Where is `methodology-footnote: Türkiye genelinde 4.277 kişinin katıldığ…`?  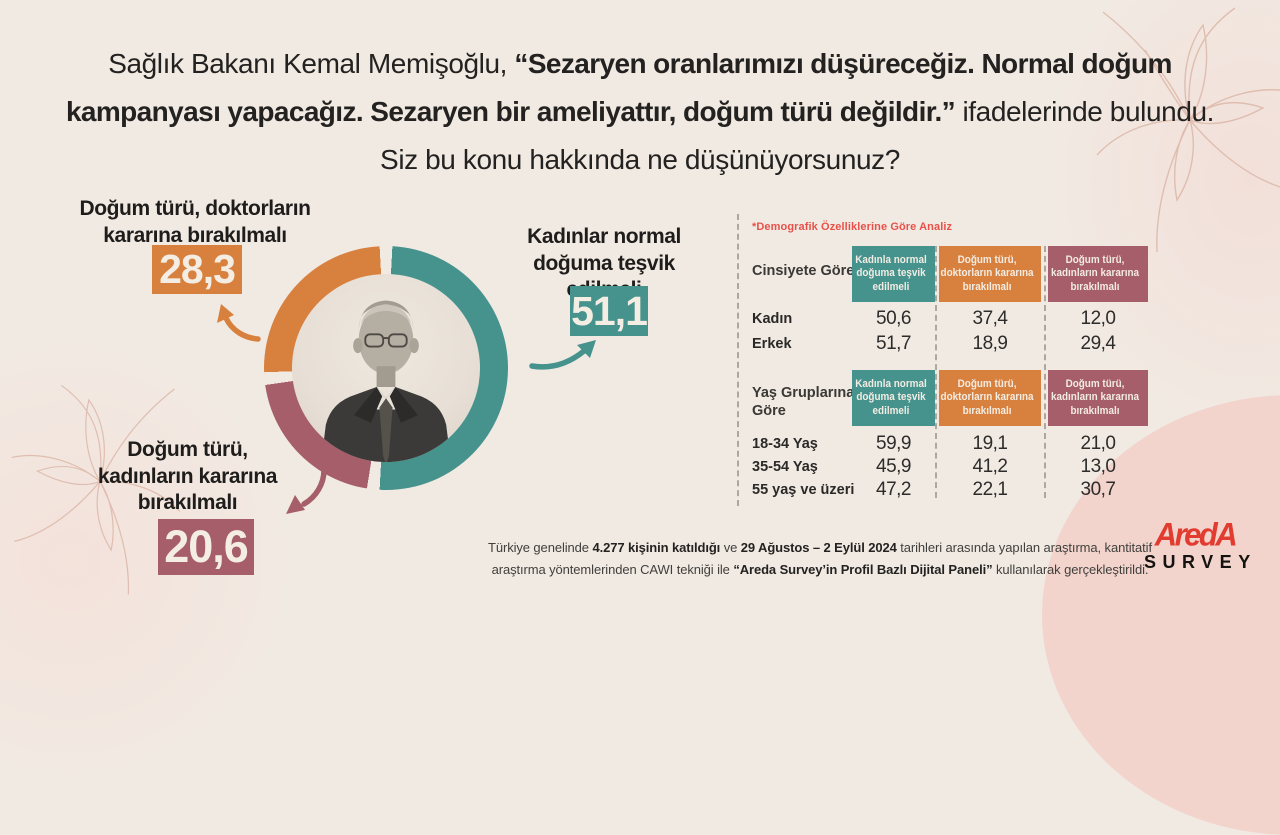 methodology-footnote: Türkiye genelinde 4.277 kişinin katıldığ… is located at coordinates (820, 558).